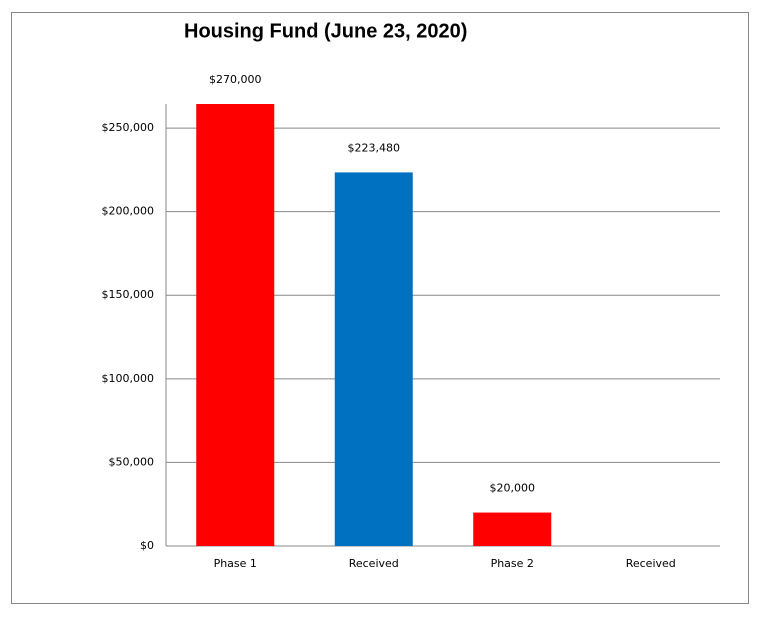  What do you see at coordinates (325, 31) in the screenshot?
I see `chart-title: Housing Fund (June 23, 2020)` at bounding box center [325, 31].